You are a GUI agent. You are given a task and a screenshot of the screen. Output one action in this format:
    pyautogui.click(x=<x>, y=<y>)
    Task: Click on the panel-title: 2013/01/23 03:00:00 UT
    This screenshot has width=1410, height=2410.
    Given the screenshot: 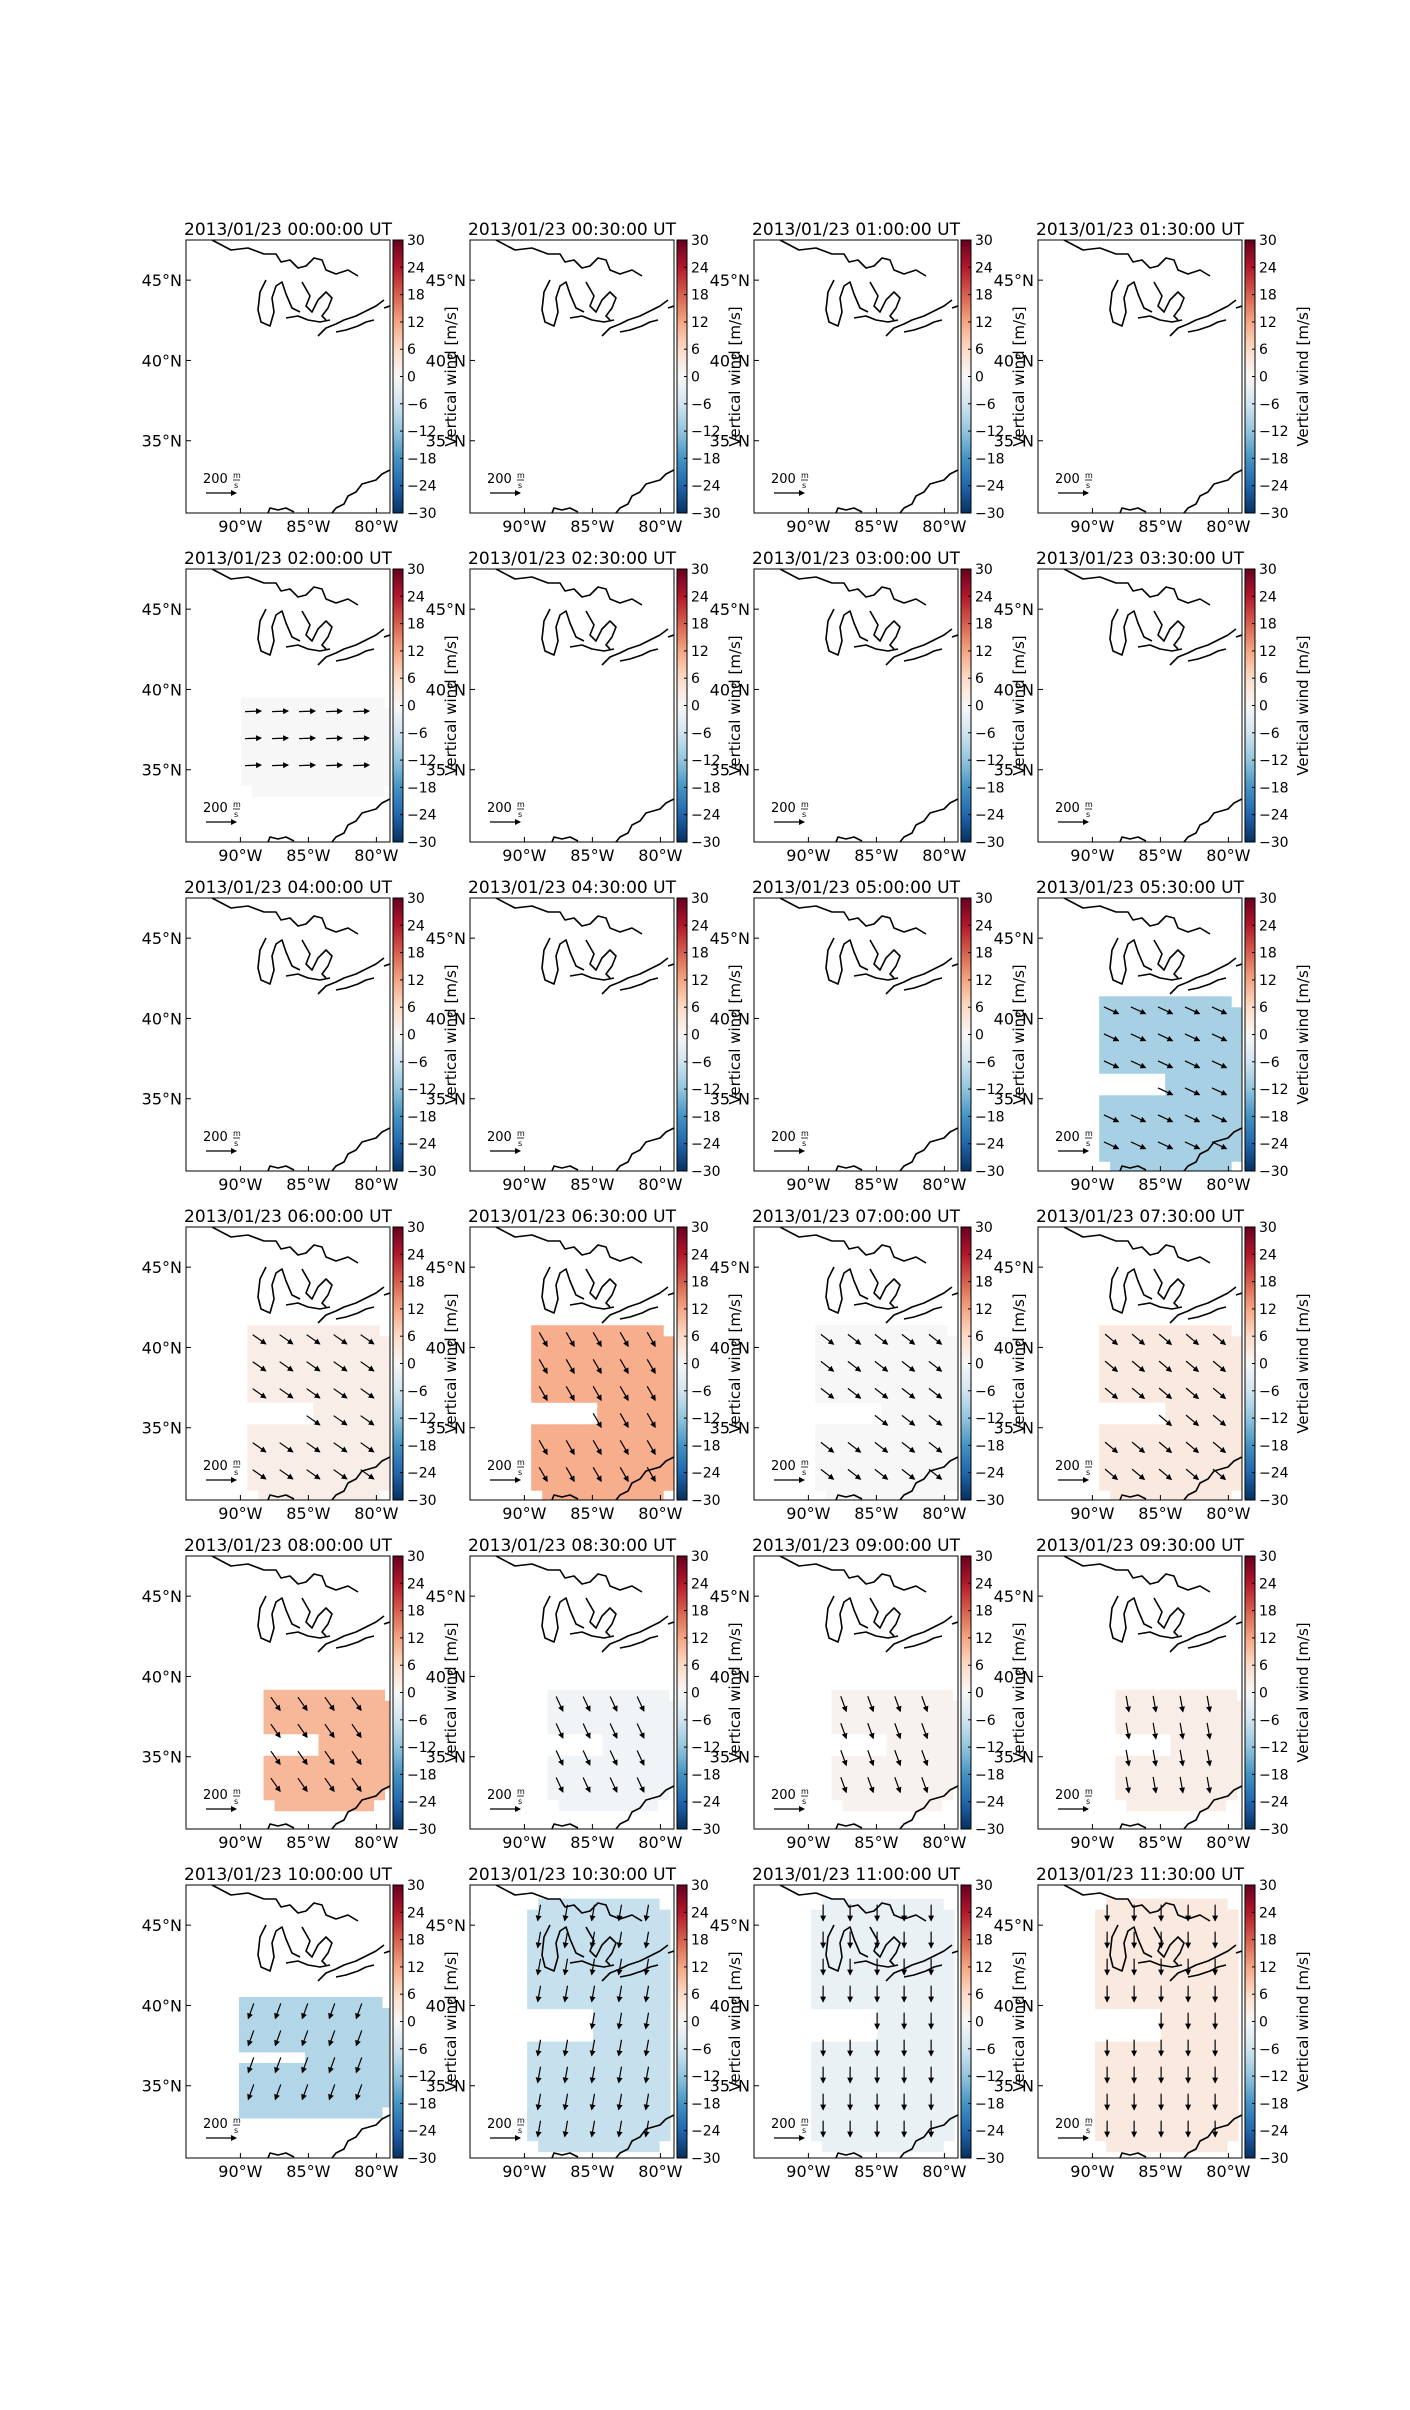 What is the action you would take?
    pyautogui.click(x=856, y=559)
    